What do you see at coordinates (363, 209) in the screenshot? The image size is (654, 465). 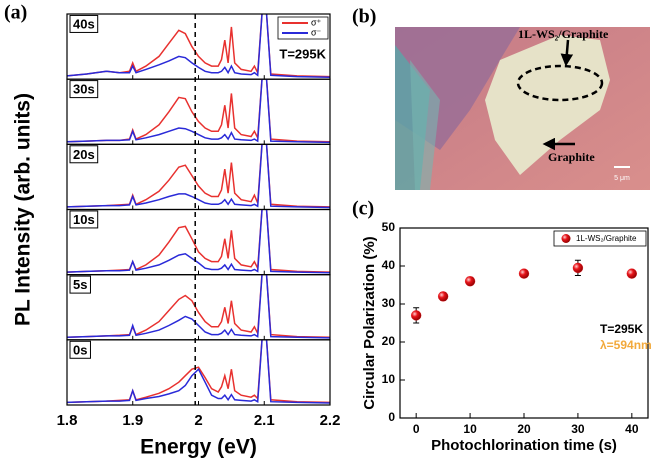 I see `panel-label: (c)` at bounding box center [363, 209].